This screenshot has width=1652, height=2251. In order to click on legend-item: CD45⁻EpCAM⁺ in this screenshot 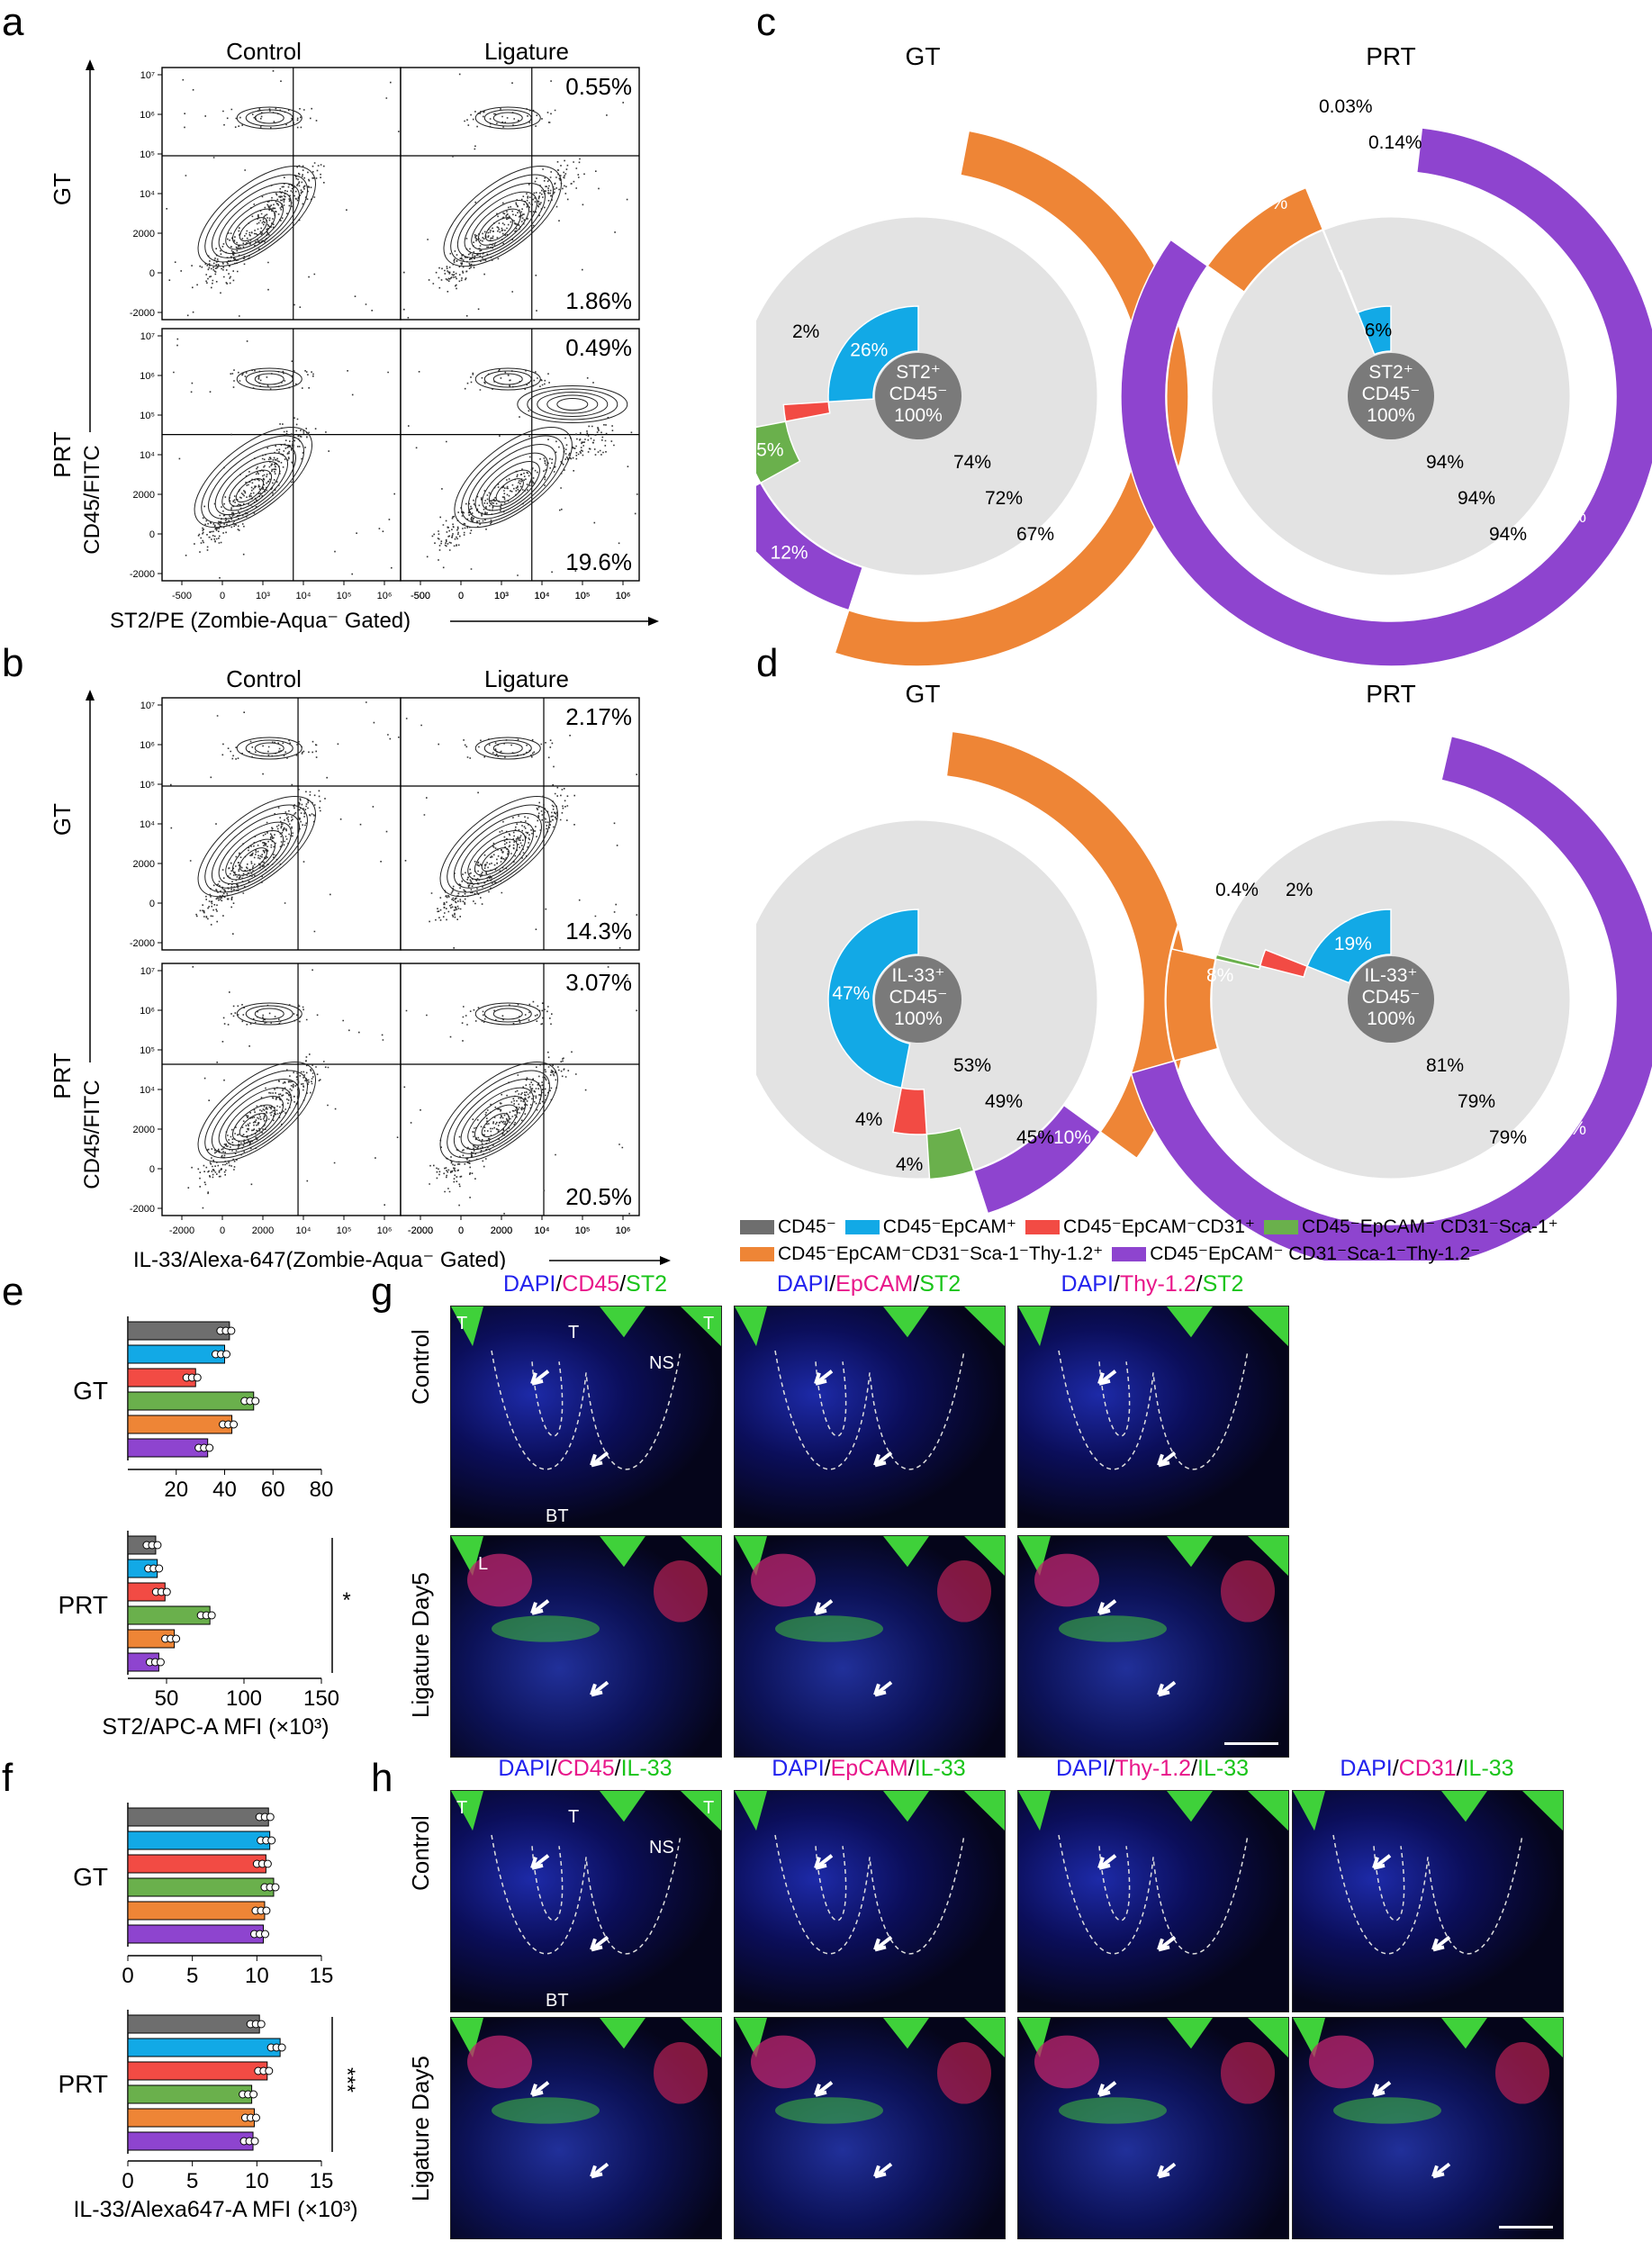, I will do `click(930, 1226)`.